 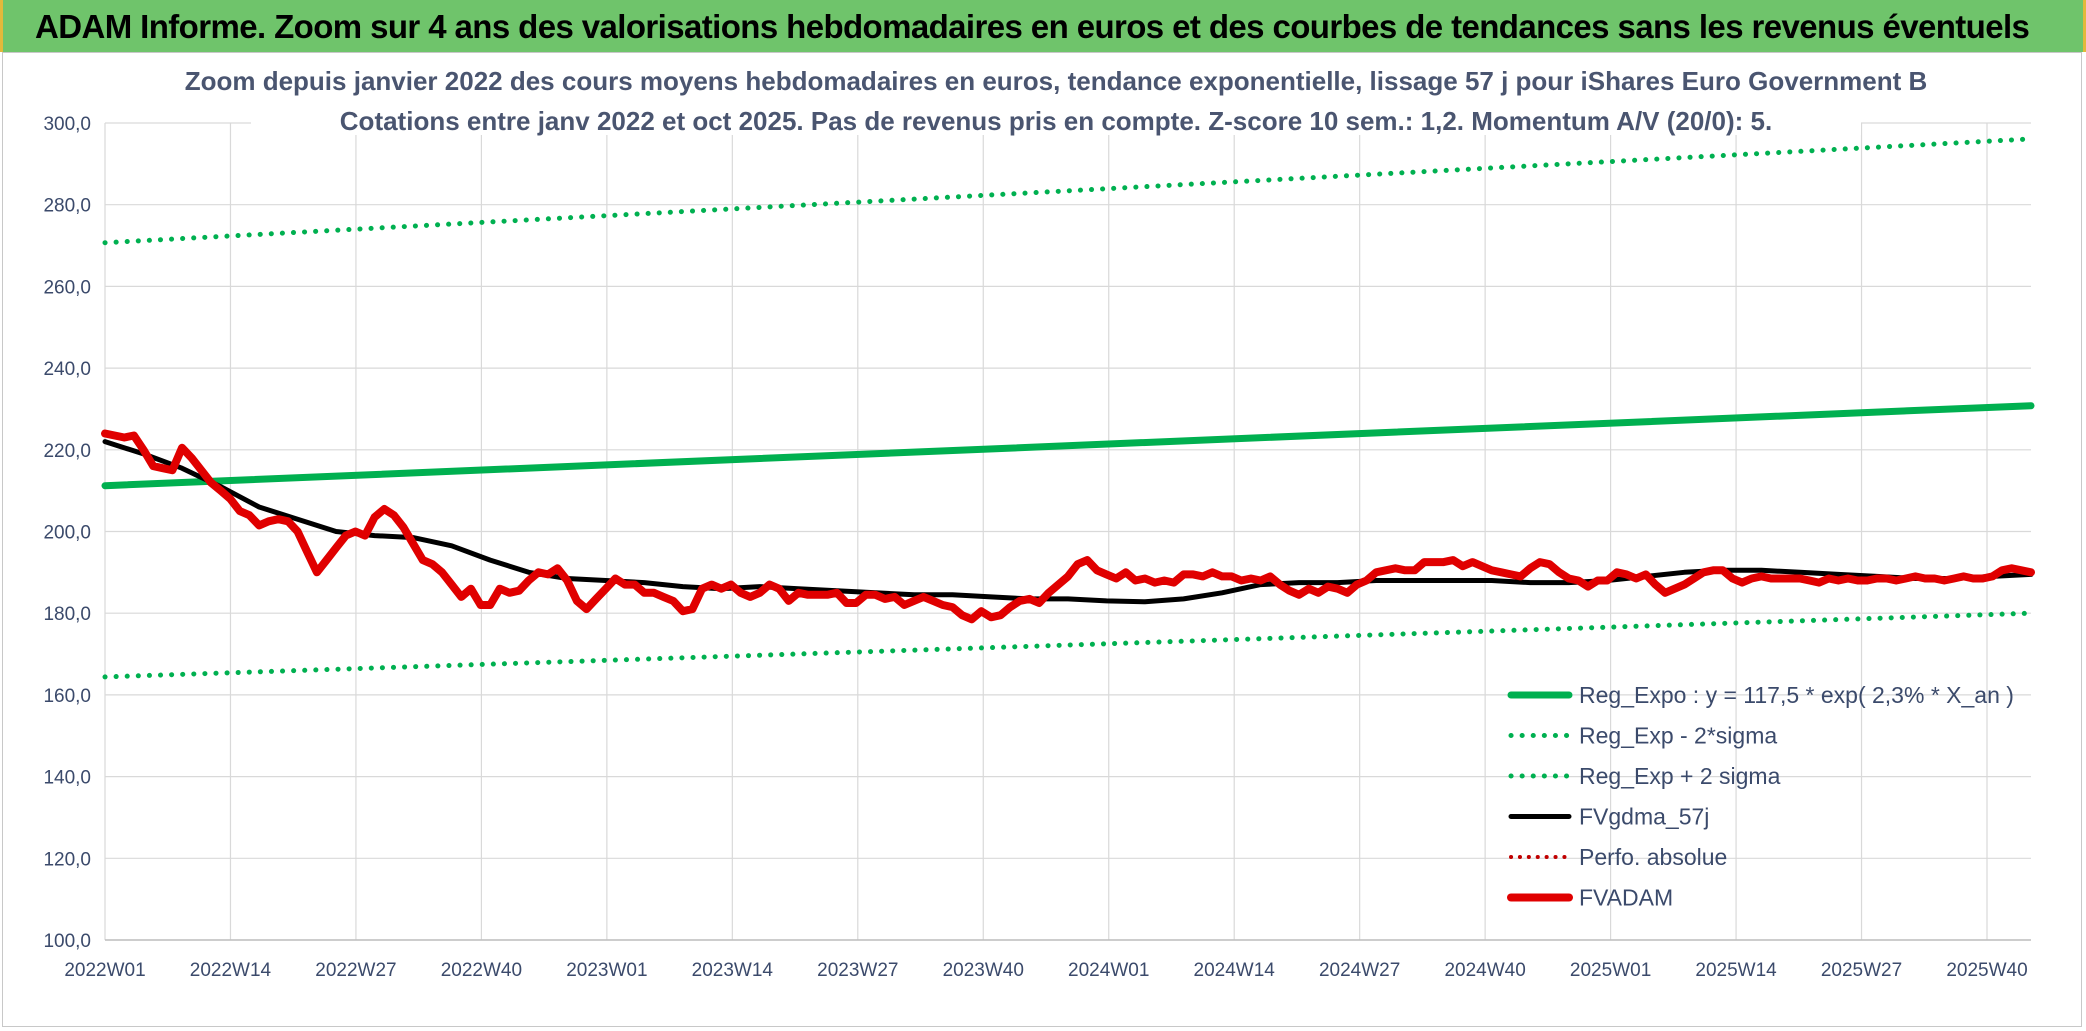 What do you see at coordinates (1678, 736) in the screenshot?
I see `legend-label: Reg_Exp - 2*sigma` at bounding box center [1678, 736].